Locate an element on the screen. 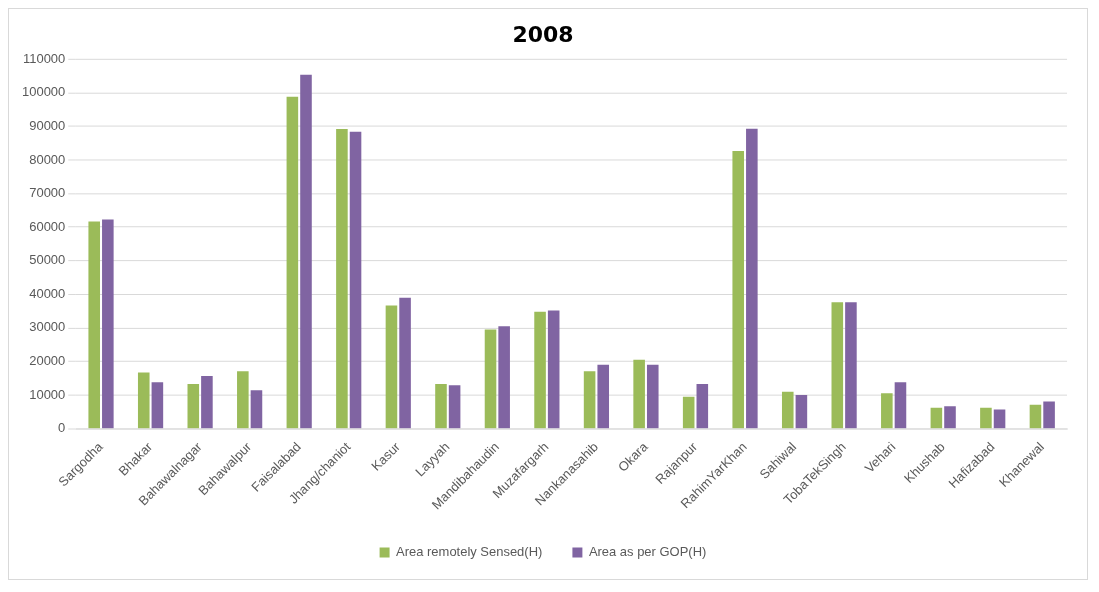  y-tick-label: 10000 is located at coordinates (47, 394).